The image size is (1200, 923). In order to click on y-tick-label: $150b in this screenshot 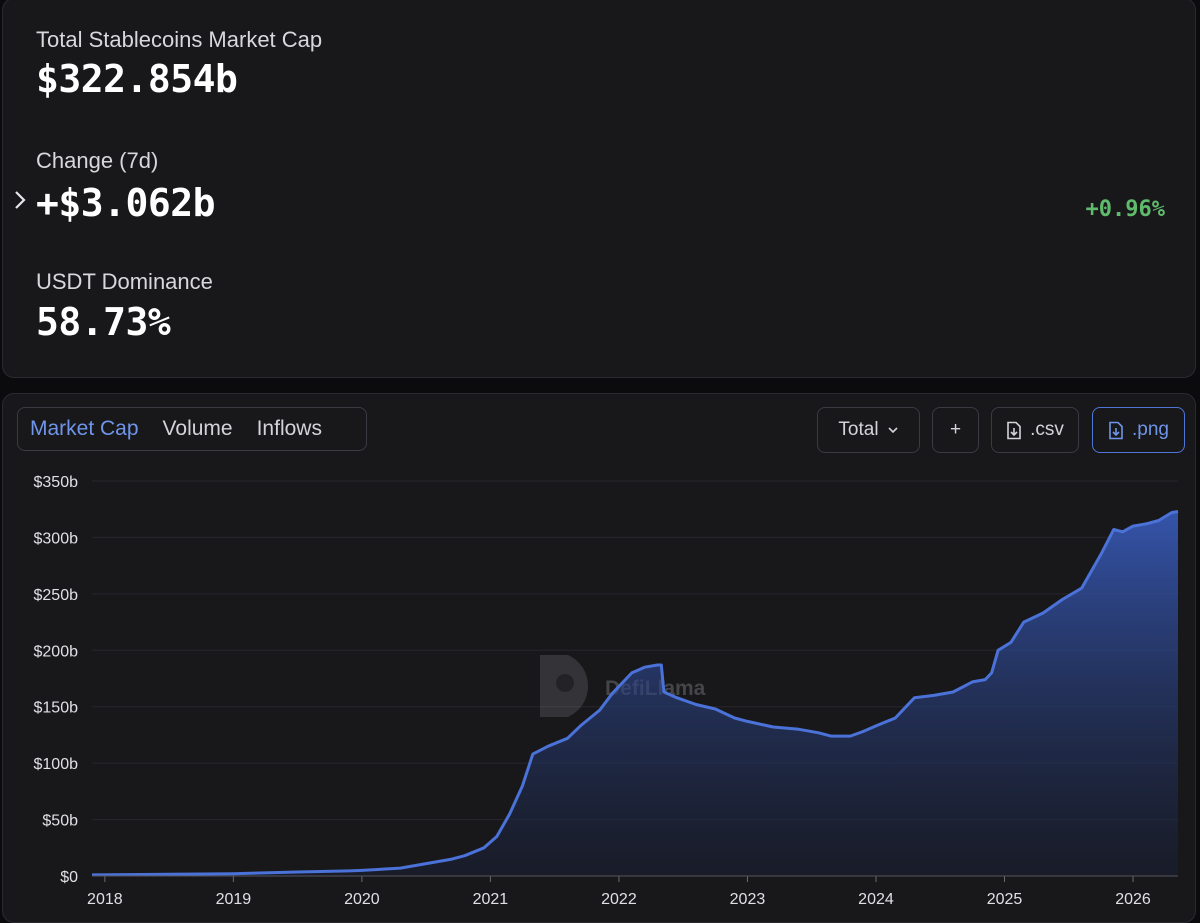, I will do `click(56, 708)`.